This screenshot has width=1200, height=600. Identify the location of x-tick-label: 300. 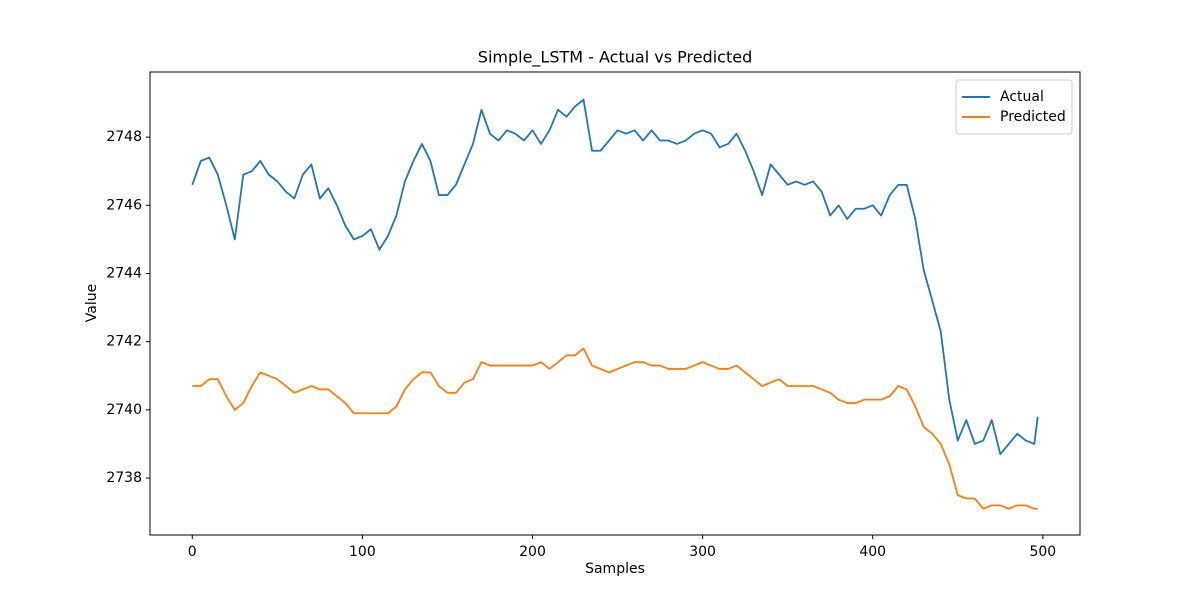
(702, 552).